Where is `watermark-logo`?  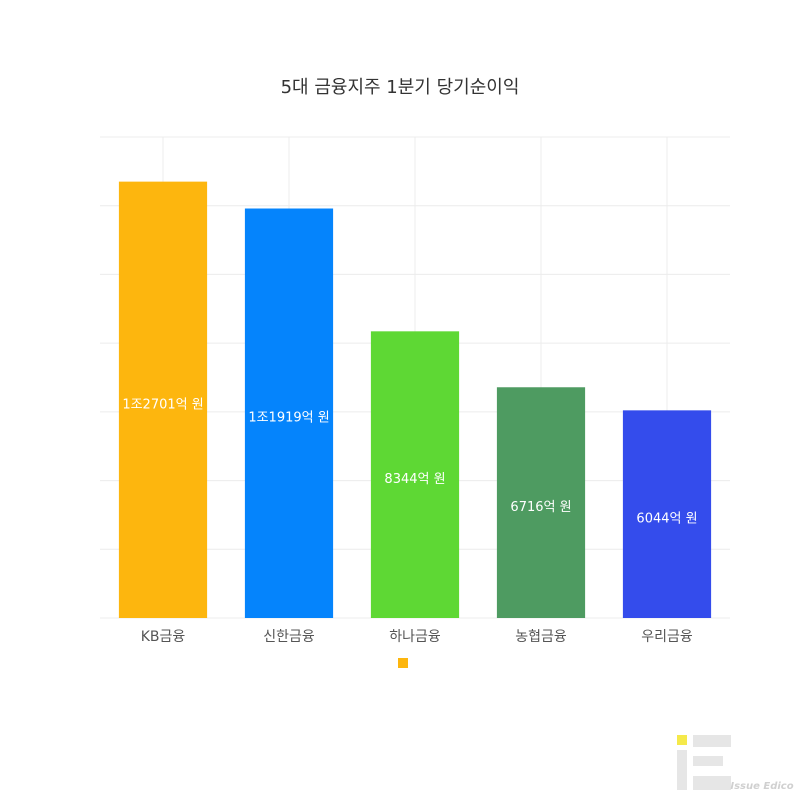
watermark-logo is located at coordinates (704, 762).